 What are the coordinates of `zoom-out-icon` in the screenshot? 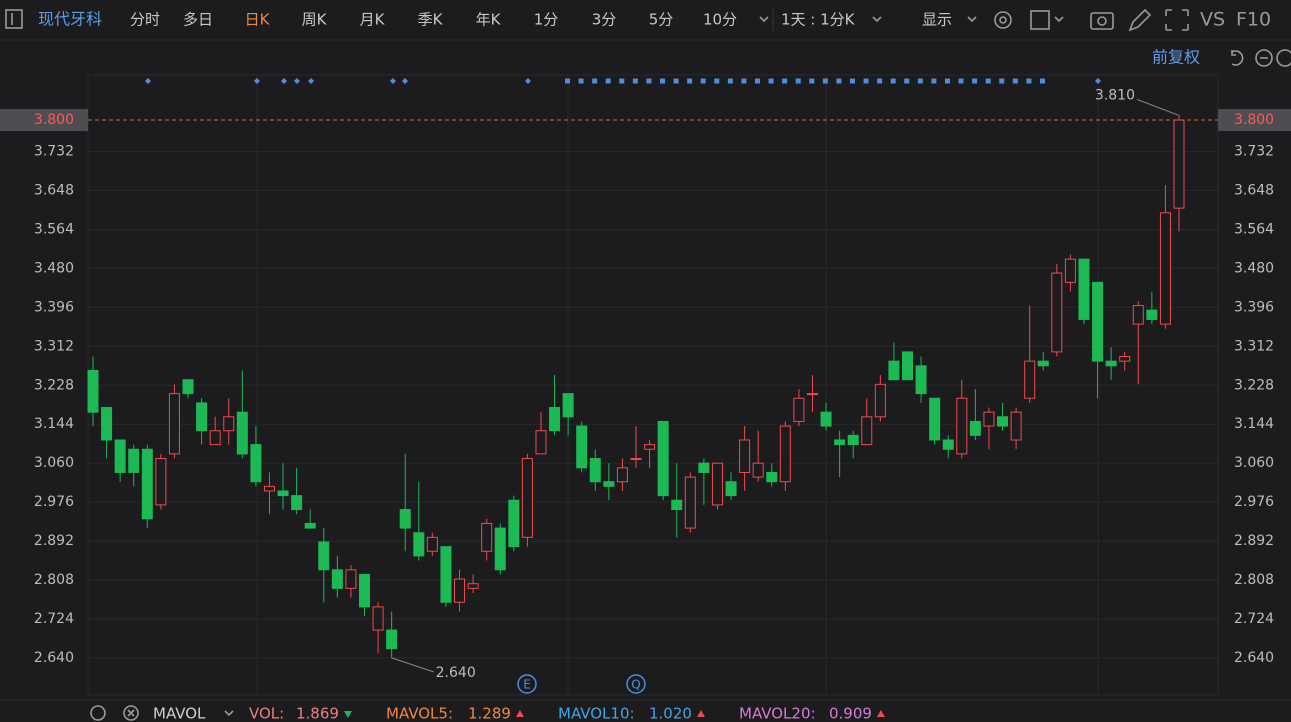 It's located at (1264, 58).